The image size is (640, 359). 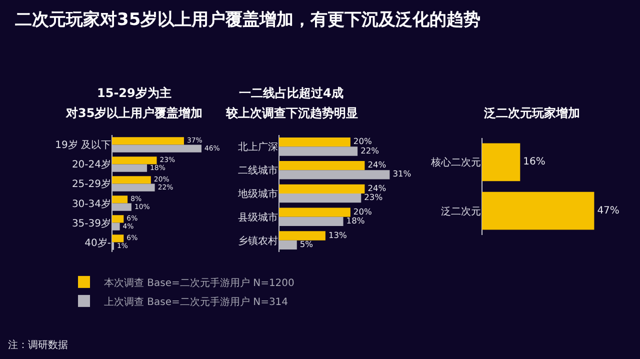 I want to click on data-label: 5%, so click(x=307, y=243).